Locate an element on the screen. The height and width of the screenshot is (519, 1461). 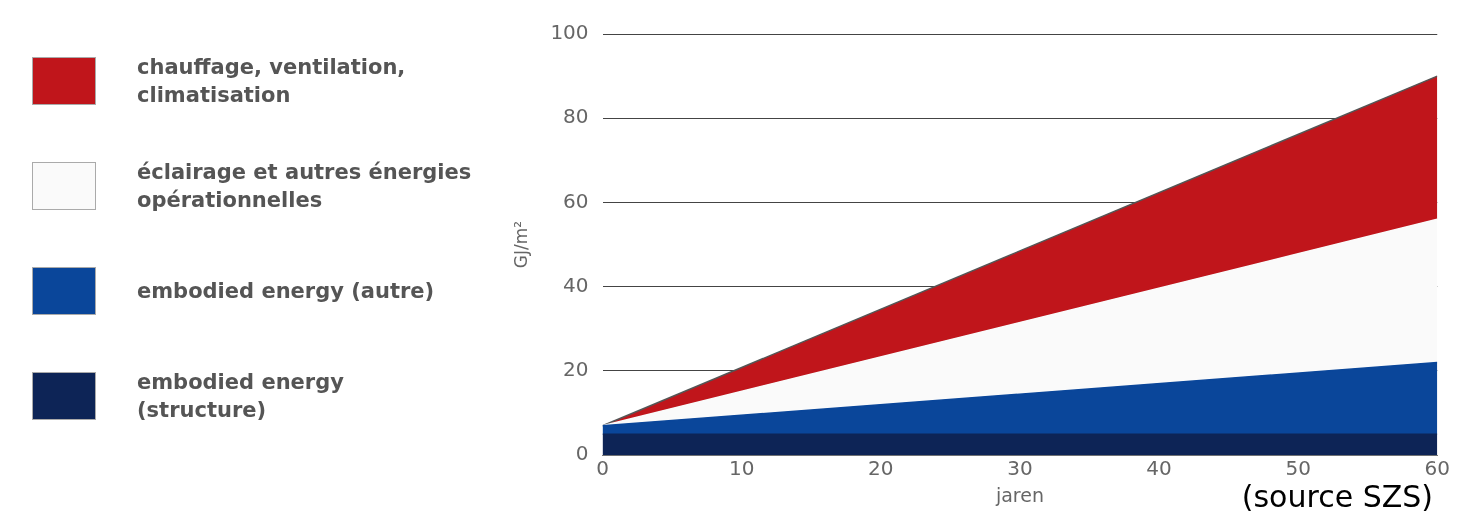
x-tick-label: 50 is located at coordinates (1298, 468).